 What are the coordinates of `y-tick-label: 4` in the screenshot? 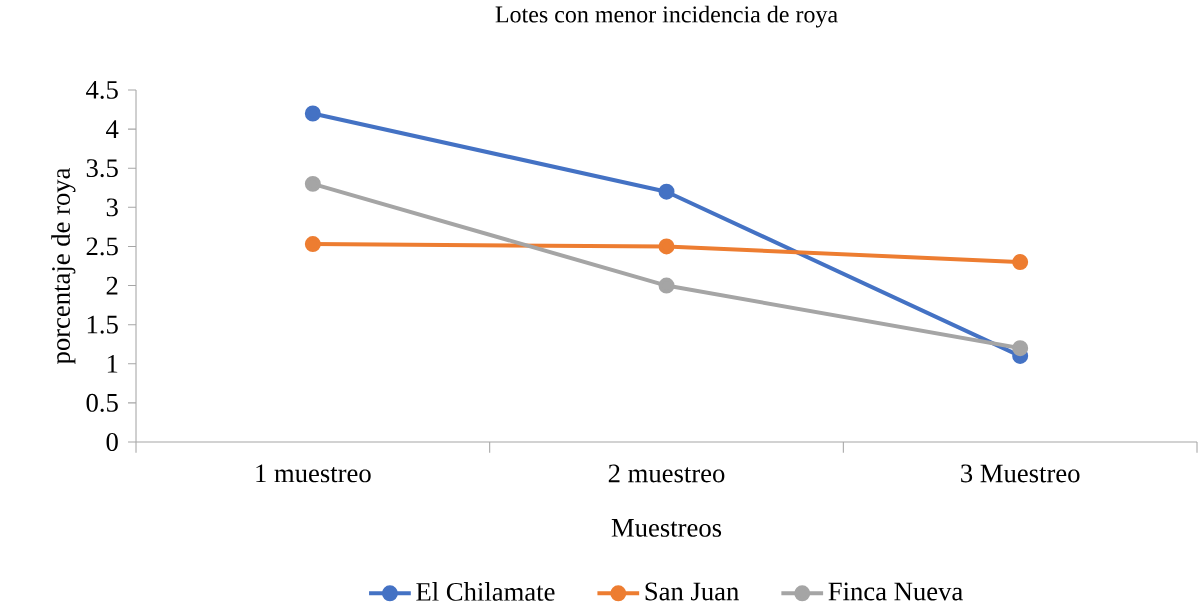 It's located at (112, 129).